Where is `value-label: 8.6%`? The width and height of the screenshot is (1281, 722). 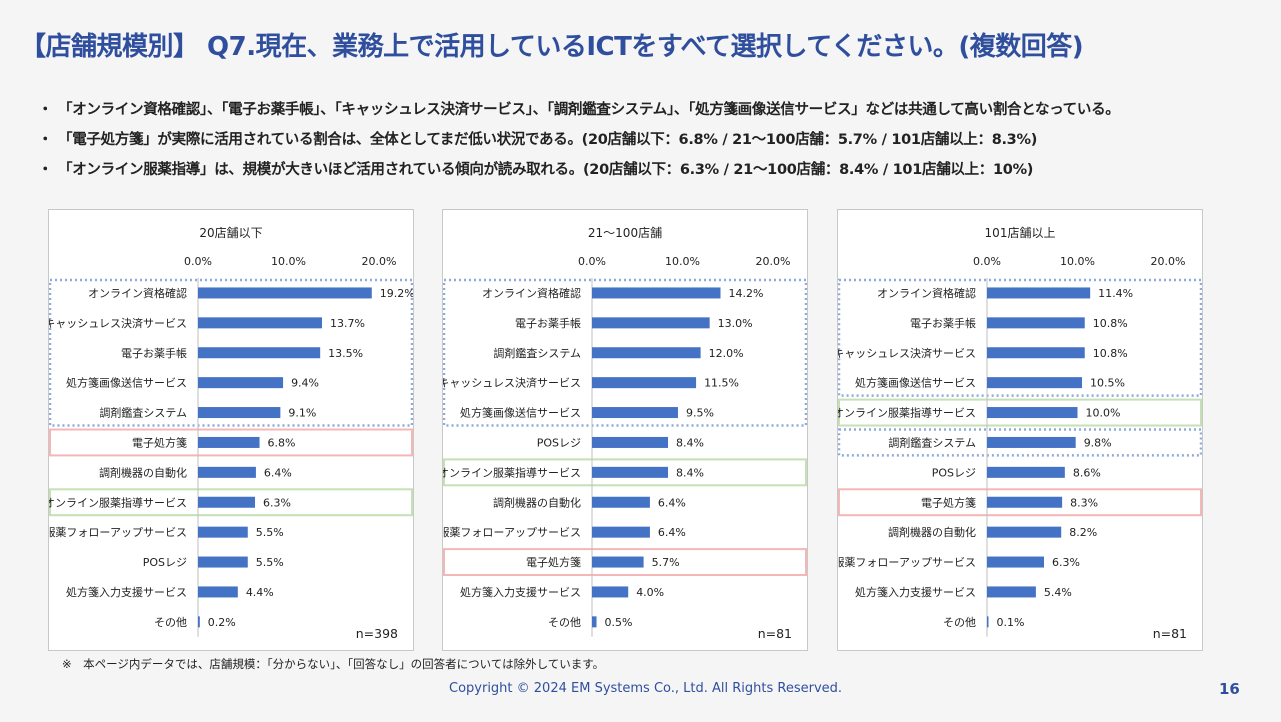 value-label: 8.6% is located at coordinates (1087, 472).